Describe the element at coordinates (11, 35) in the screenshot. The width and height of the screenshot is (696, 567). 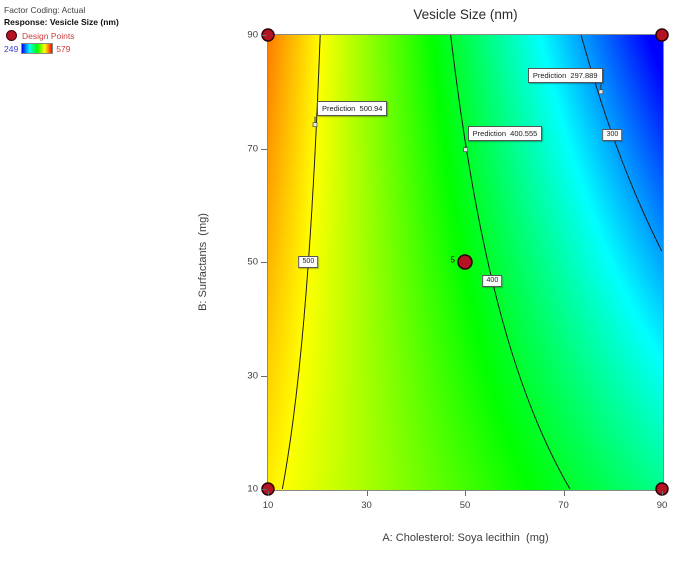
I see `design-point-icon` at that location.